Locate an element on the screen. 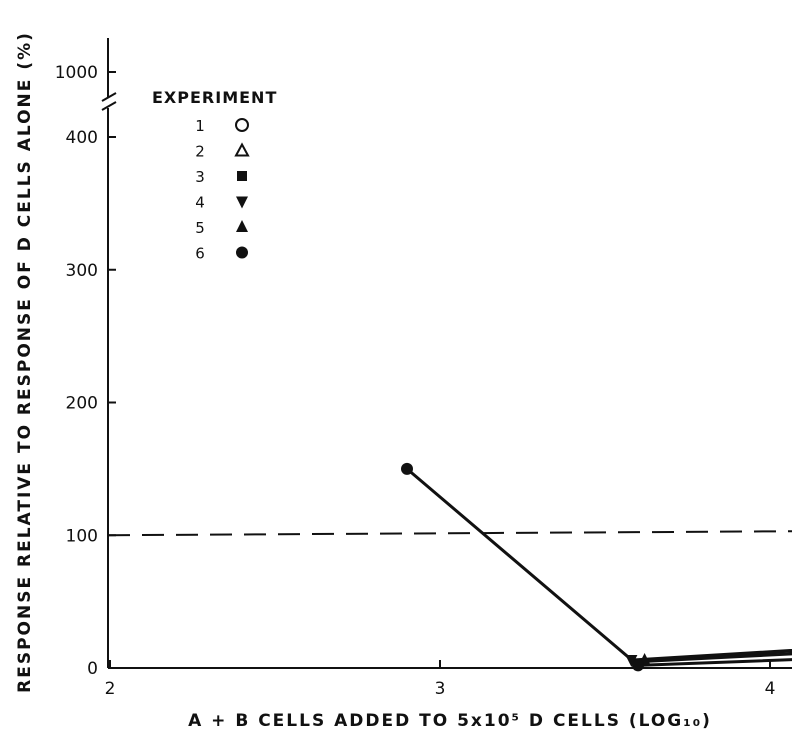 The width and height of the screenshot is (792, 732). legend-entry-label: 2 is located at coordinates (200, 152).